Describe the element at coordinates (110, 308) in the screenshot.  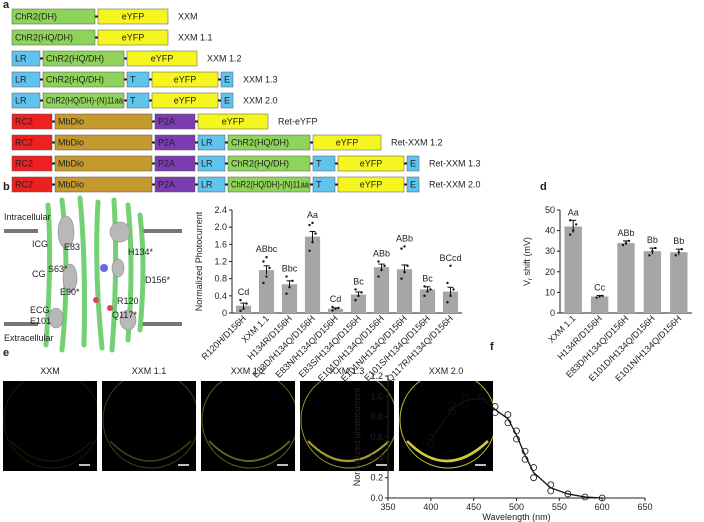
I see `residue-atom` at that location.